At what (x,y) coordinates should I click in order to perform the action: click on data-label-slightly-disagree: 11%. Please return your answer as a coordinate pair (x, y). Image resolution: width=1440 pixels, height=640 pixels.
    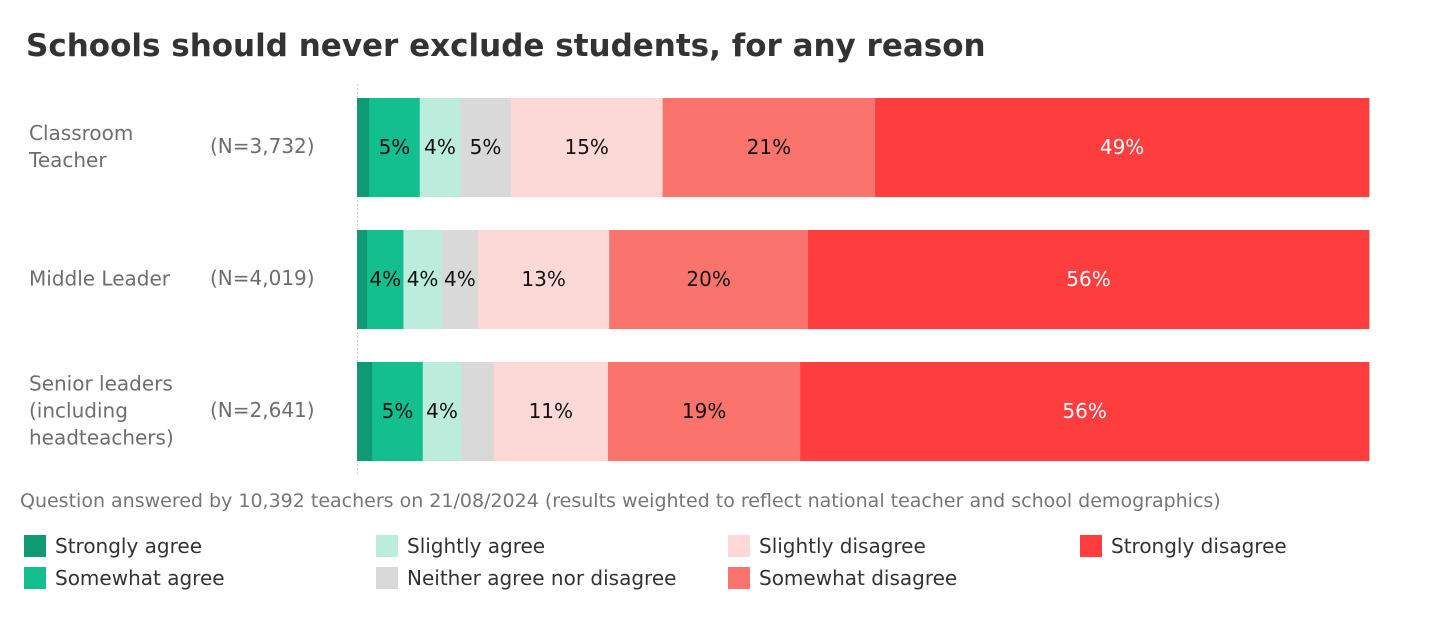
    Looking at the image, I should click on (551, 411).